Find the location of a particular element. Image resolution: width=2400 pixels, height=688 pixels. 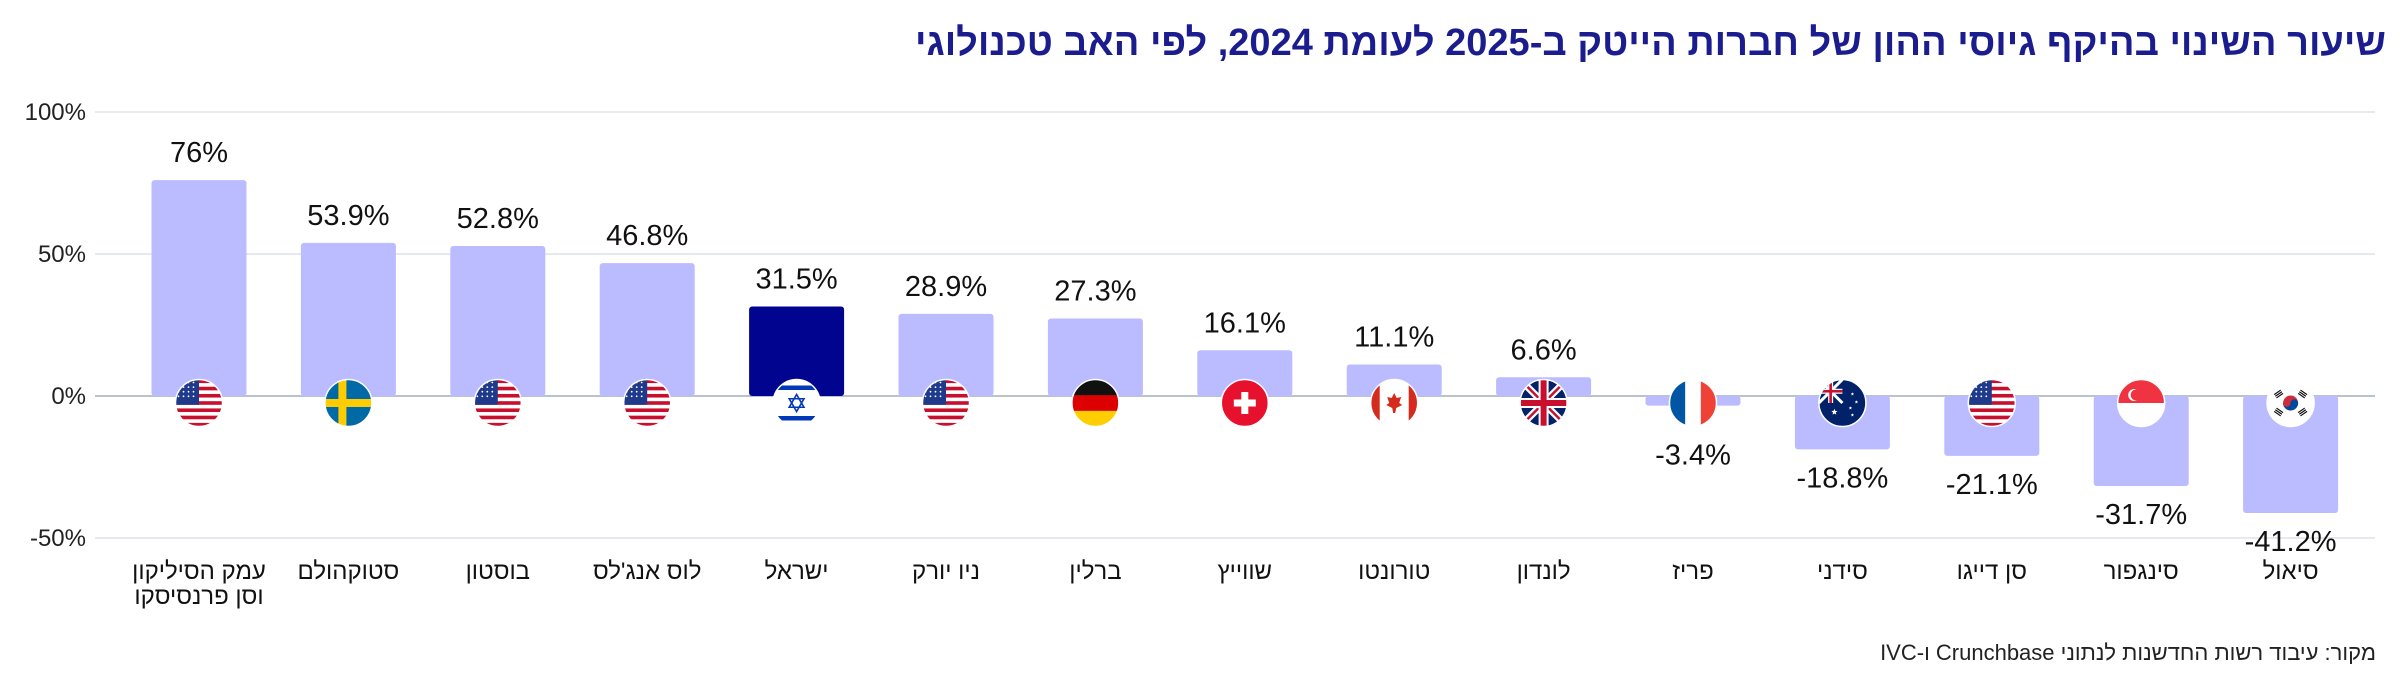

sg-flag-icon is located at coordinates (2141, 403).